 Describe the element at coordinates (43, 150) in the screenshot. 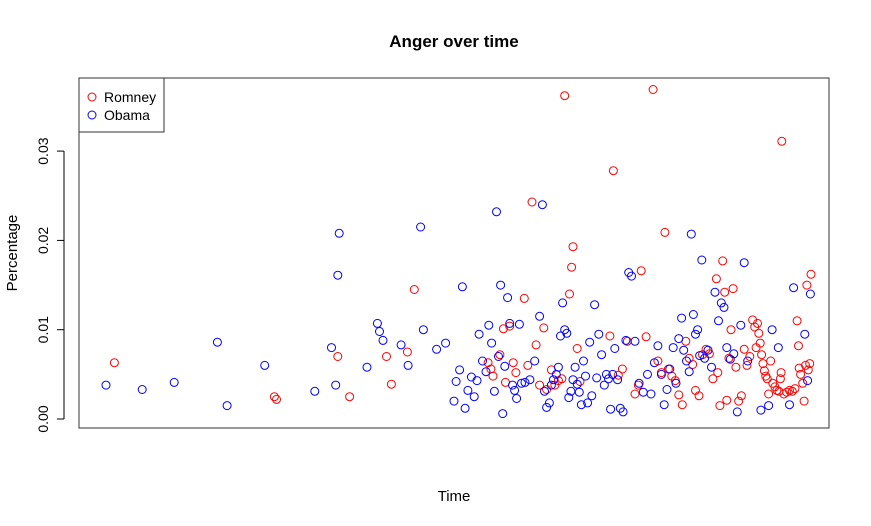

I see `y-tick-label: 0.03` at that location.